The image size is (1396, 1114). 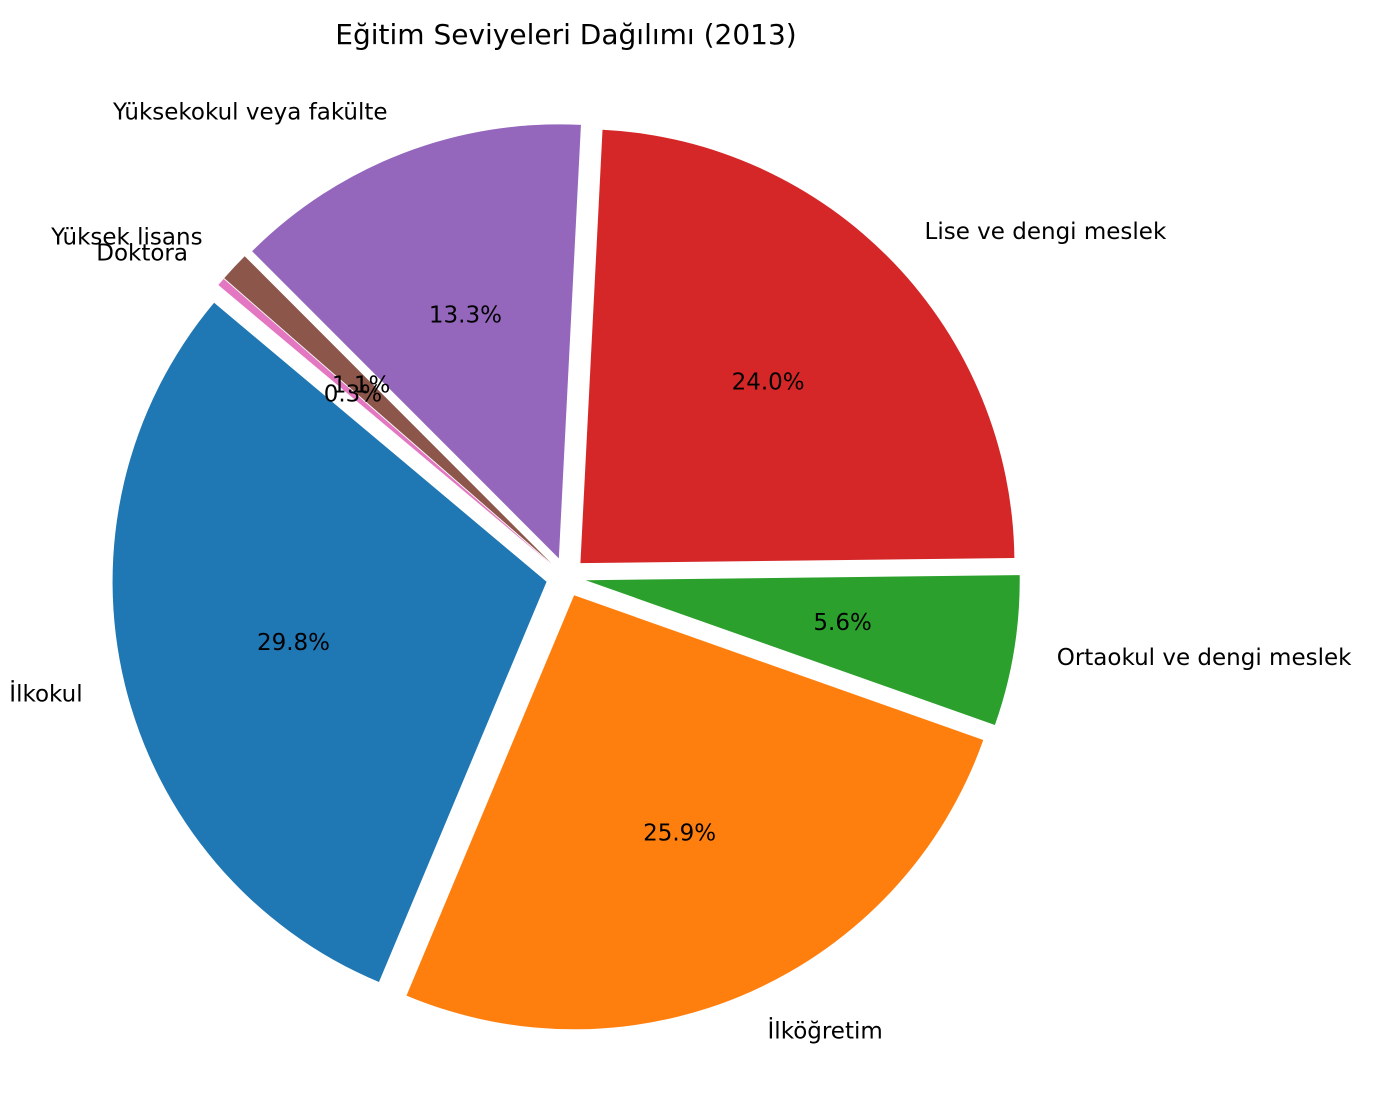 What do you see at coordinates (797, 346) in the screenshot?
I see `pie-slice-lise-ve-dengi-meslek` at bounding box center [797, 346].